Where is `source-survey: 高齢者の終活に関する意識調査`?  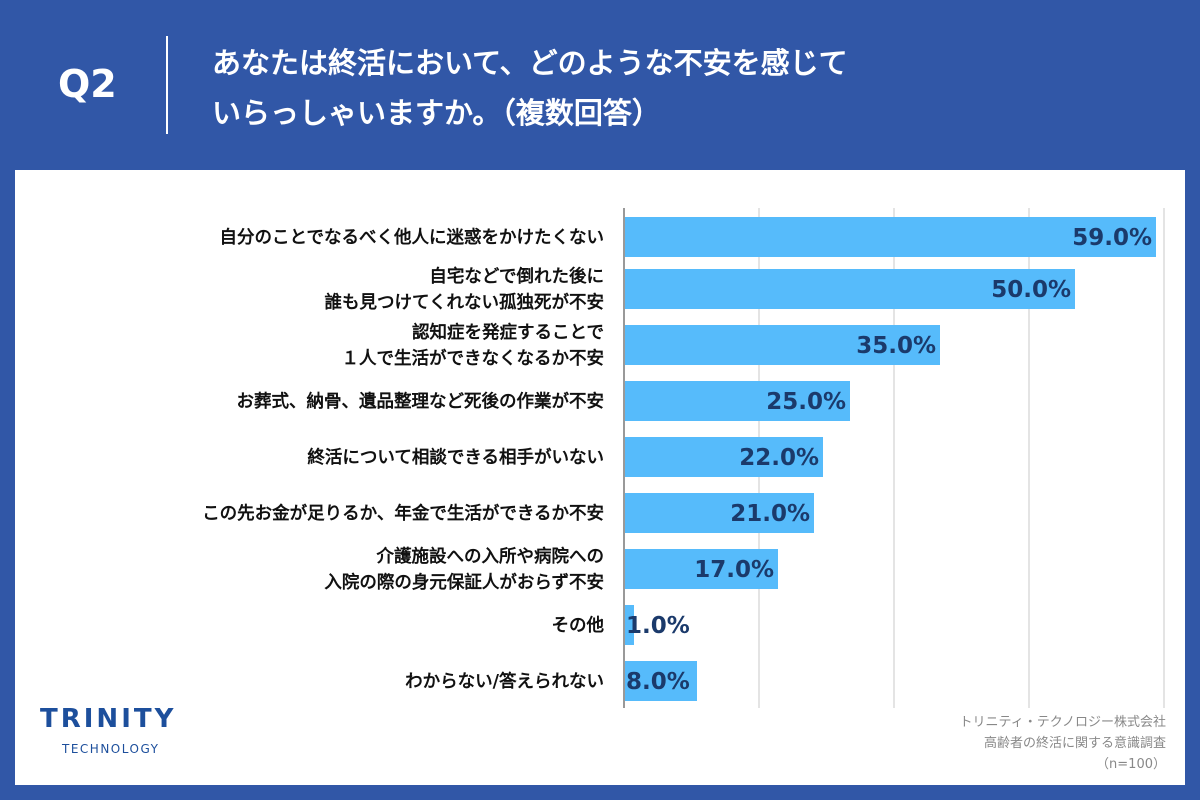
source-survey: 高齢者の終活に関する意識調査 is located at coordinates (1074, 743).